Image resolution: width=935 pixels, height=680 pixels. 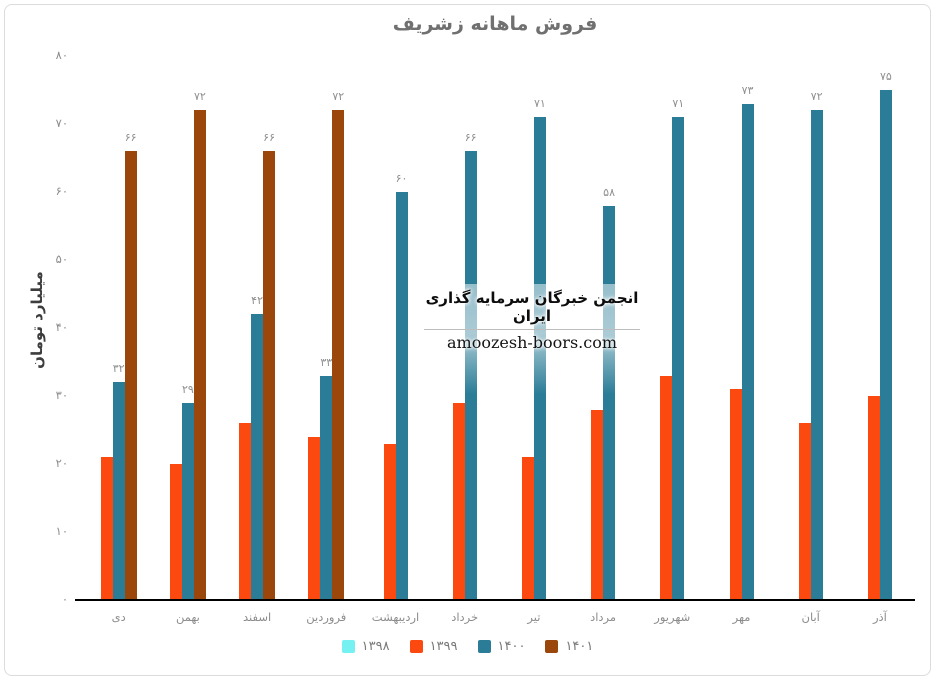 I want to click on chart-legend: ۱۳۹۸ ۱۳۹۹ ۱۴۰۰ ۱۴۰۱, so click(x=467, y=646).